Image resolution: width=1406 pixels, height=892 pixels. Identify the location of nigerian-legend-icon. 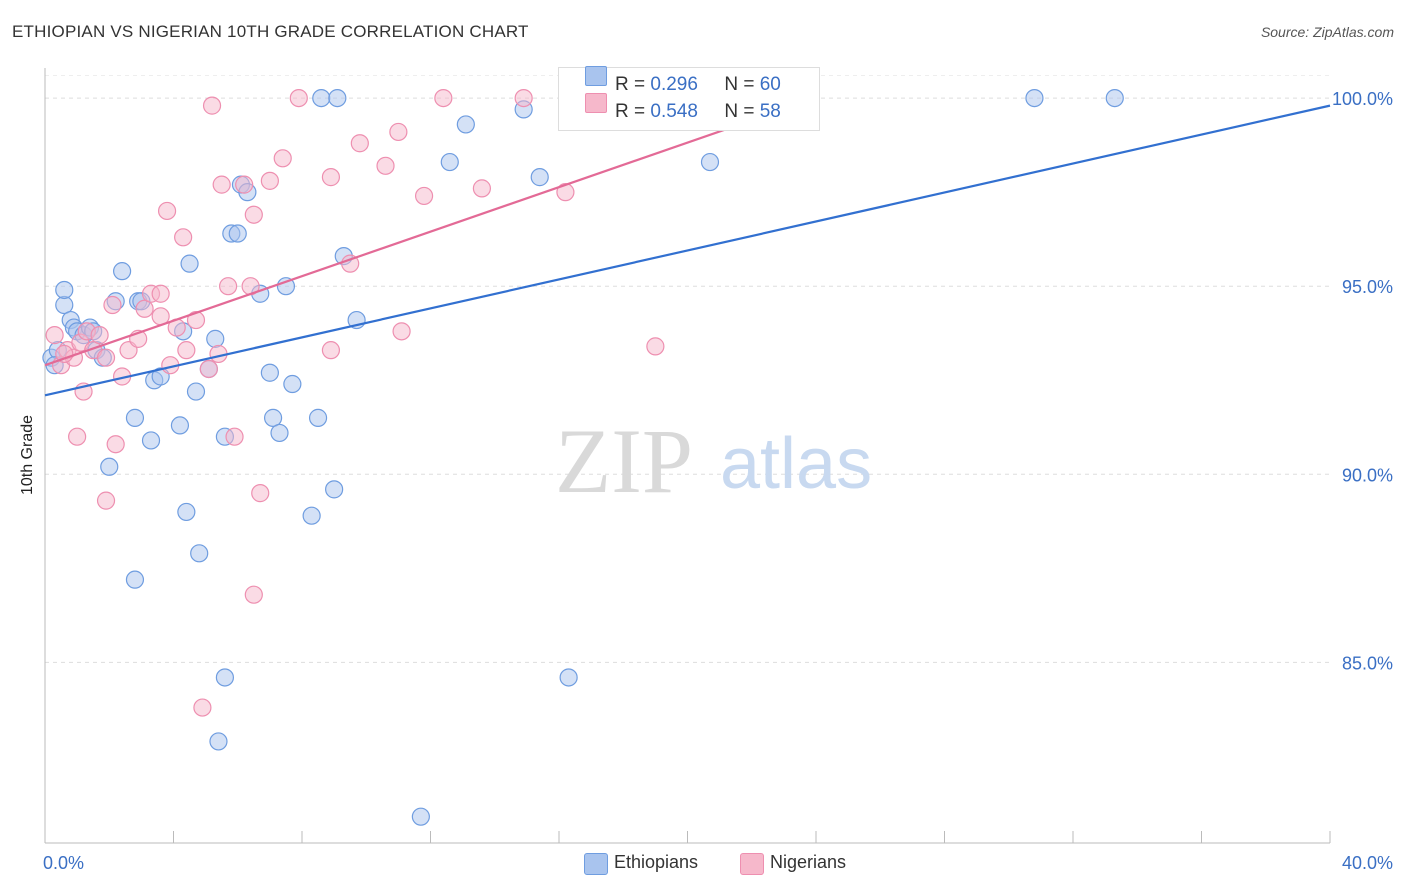
(752, 864).